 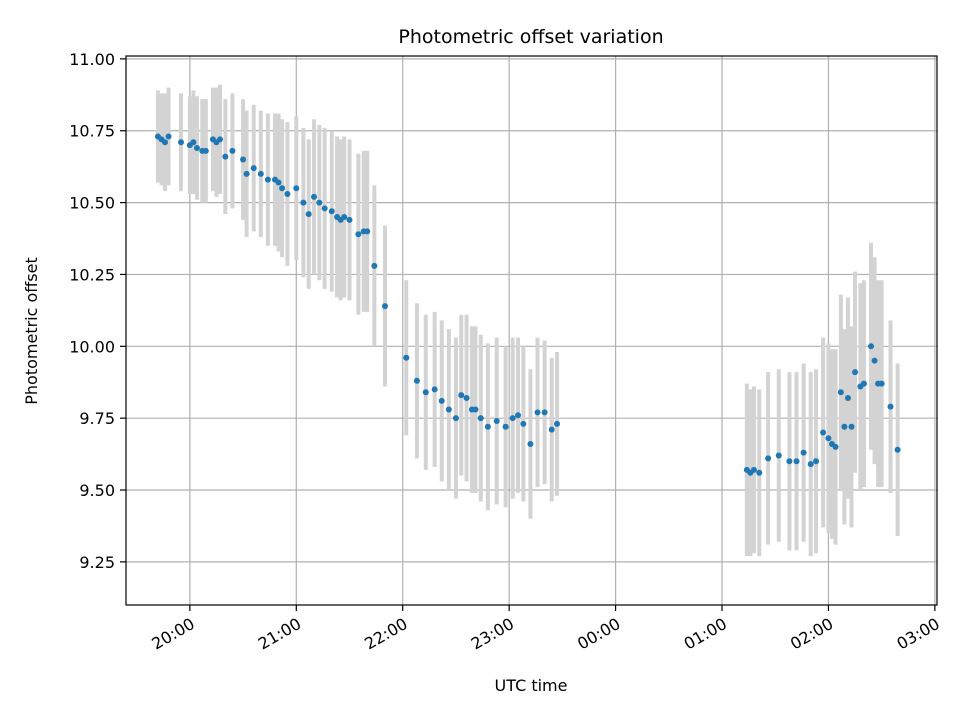 I want to click on y-tick-label: 9.50, so click(x=97, y=490).